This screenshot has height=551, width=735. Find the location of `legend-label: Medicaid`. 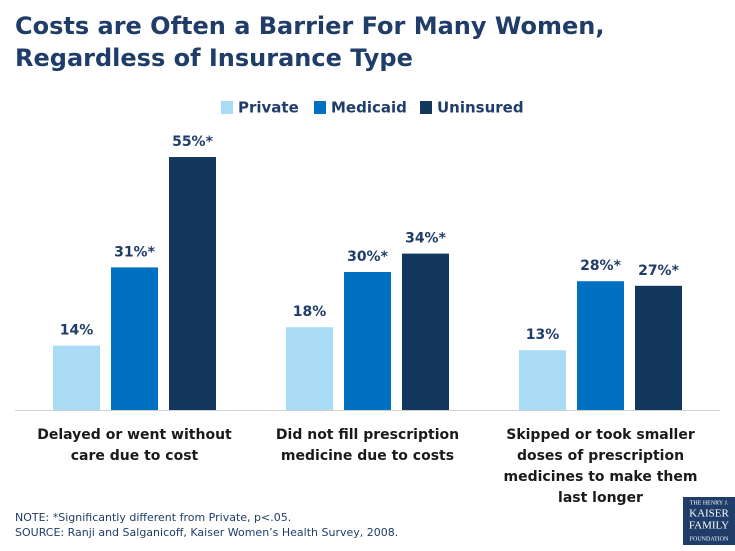

legend-label: Medicaid is located at coordinates (369, 108).